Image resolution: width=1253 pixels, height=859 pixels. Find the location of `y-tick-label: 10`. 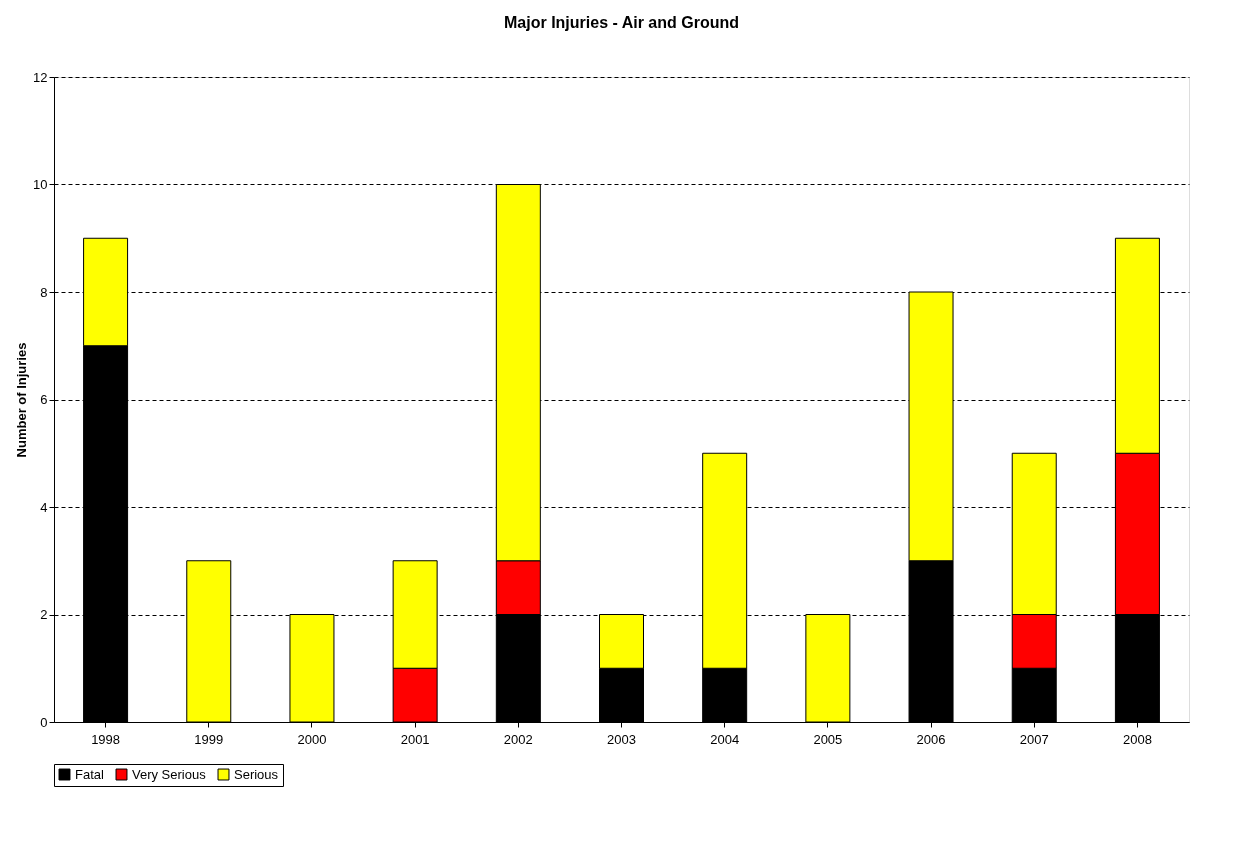

y-tick-label: 10 is located at coordinates (40, 184).